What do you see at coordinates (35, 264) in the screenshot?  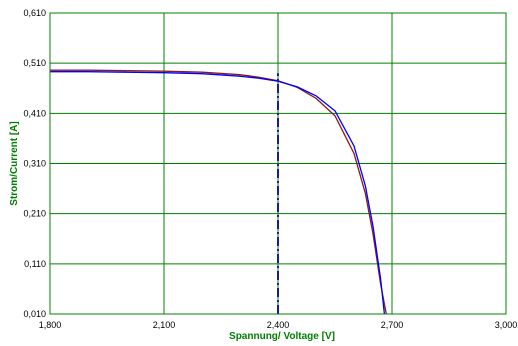 I see `y-tick-label: 0,110` at bounding box center [35, 264].